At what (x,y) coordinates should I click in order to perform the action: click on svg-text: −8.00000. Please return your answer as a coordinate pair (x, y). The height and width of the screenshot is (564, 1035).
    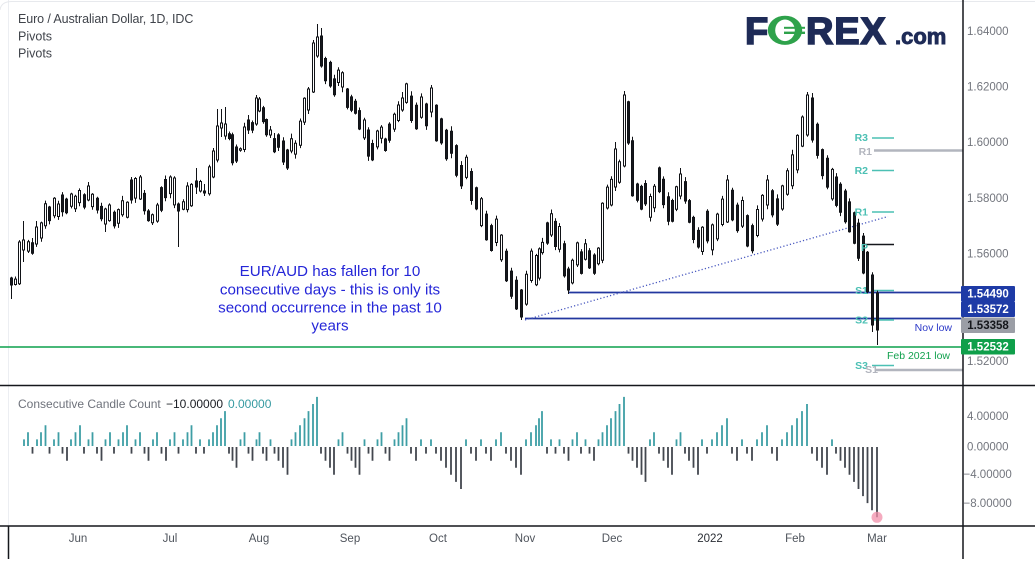
    Looking at the image, I should click on (988, 504).